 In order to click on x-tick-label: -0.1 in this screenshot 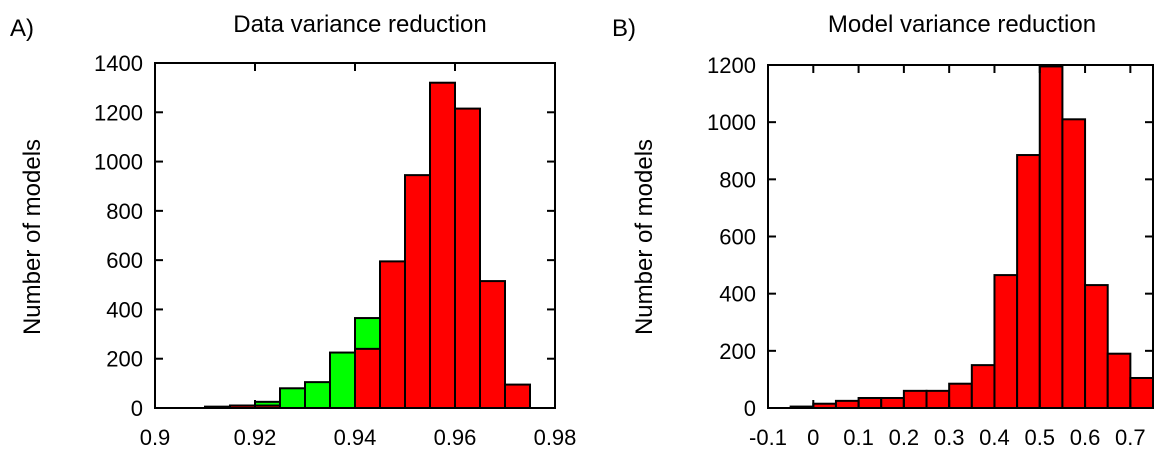, I will do `click(768, 437)`.